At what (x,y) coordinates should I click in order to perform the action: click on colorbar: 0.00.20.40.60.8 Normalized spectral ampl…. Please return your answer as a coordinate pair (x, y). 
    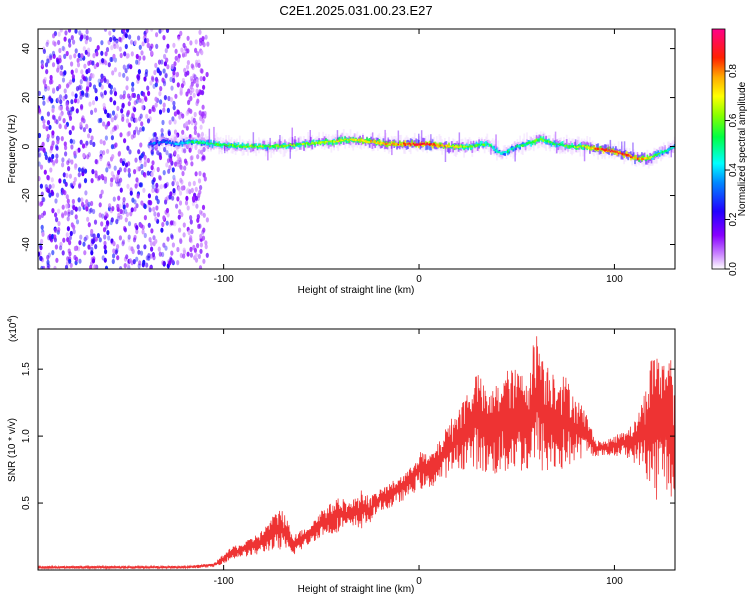
    Looking at the image, I should click on (729, 152).